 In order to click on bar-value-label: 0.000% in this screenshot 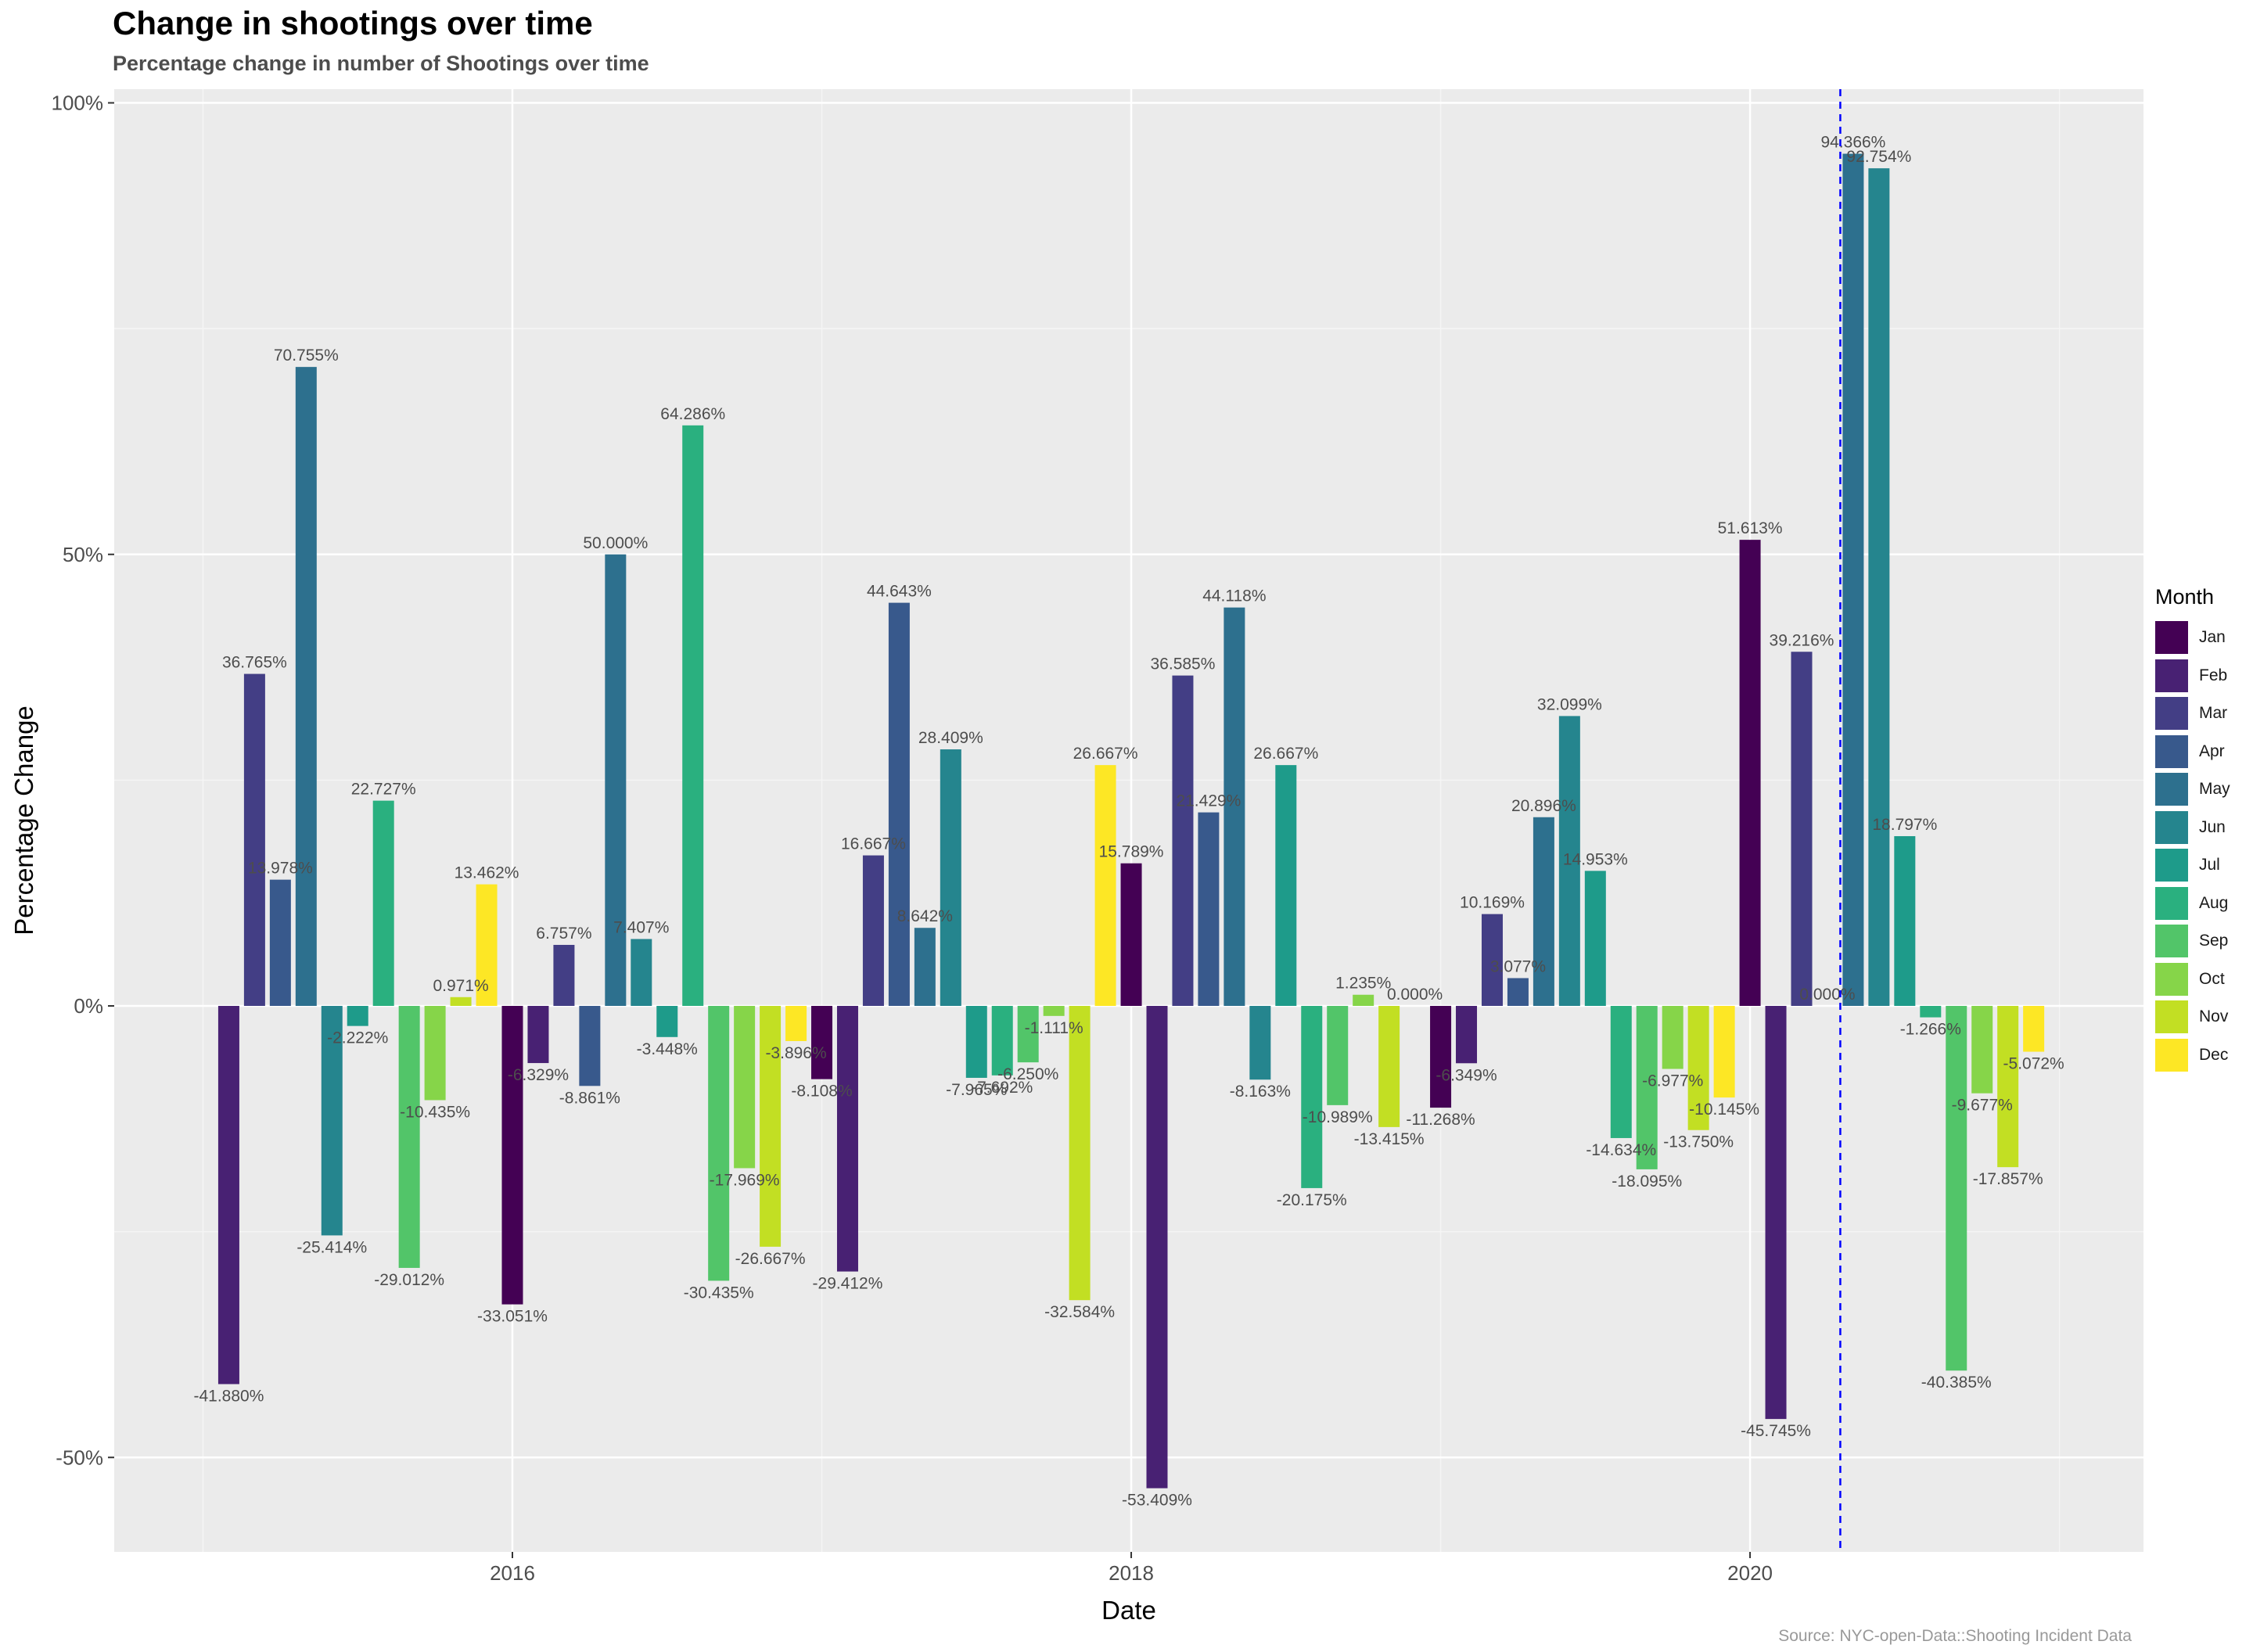, I will do `click(1415, 995)`.